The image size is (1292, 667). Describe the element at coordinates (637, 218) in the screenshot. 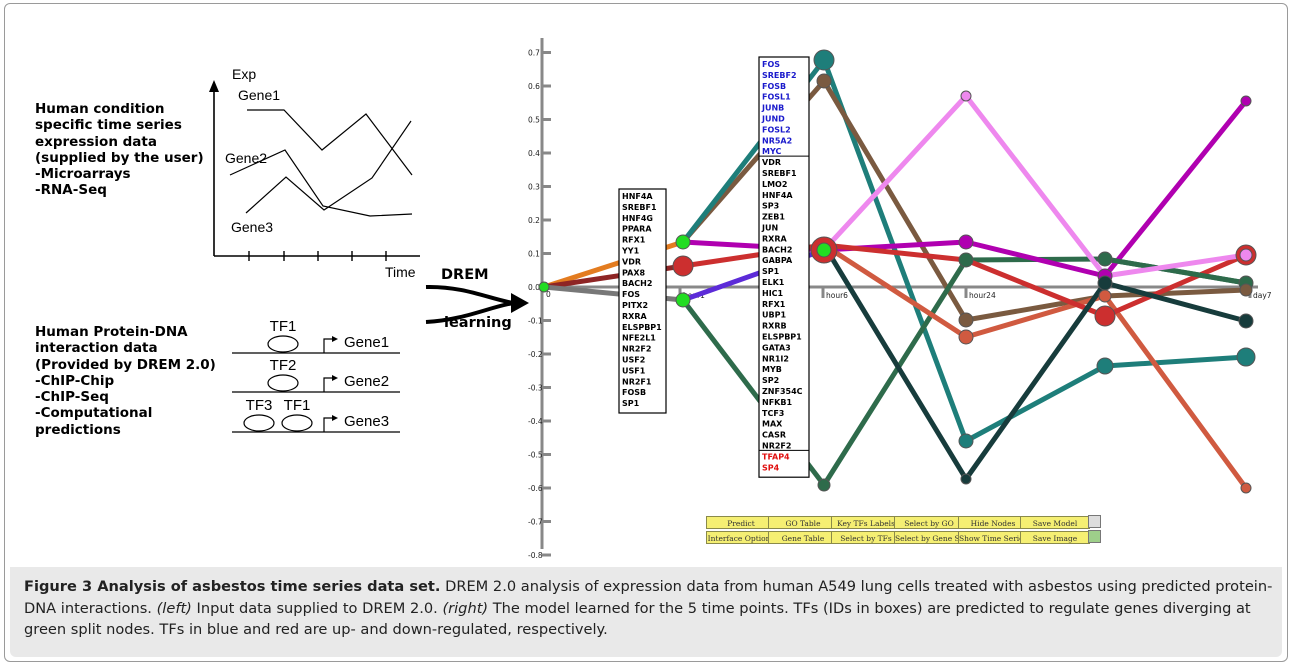

I see `tf-name: HNF4G` at that location.